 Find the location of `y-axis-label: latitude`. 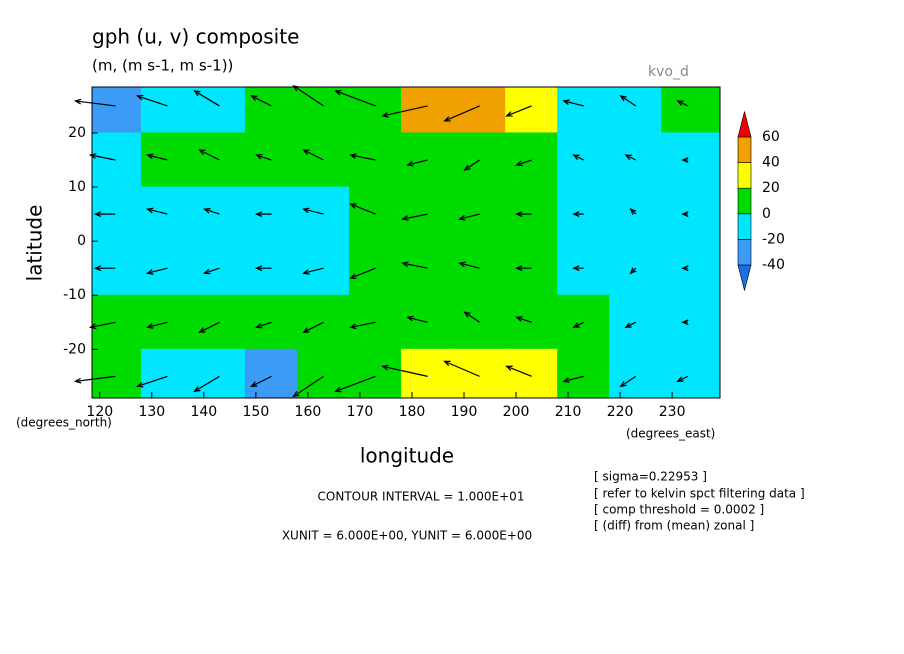

y-axis-label: latitude is located at coordinates (35, 243).